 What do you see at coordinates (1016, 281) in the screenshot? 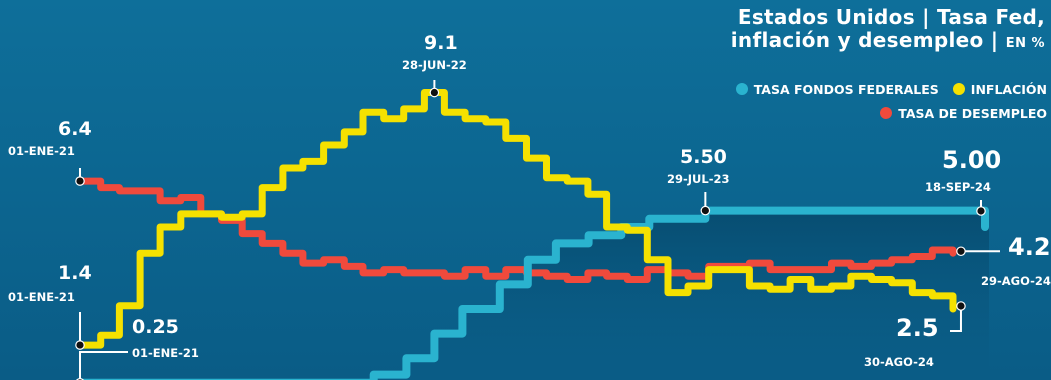
I see `unemp-end-date: 29-AGO-24` at bounding box center [1016, 281].